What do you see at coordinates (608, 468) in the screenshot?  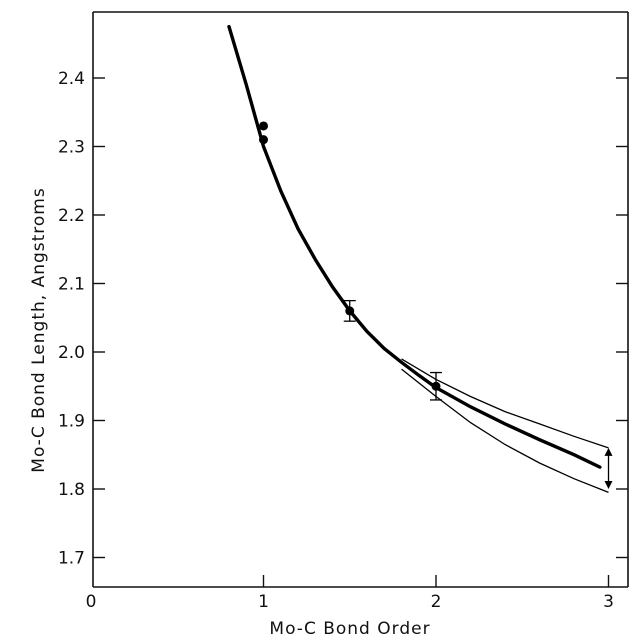 I see `range-arrow-group` at bounding box center [608, 468].